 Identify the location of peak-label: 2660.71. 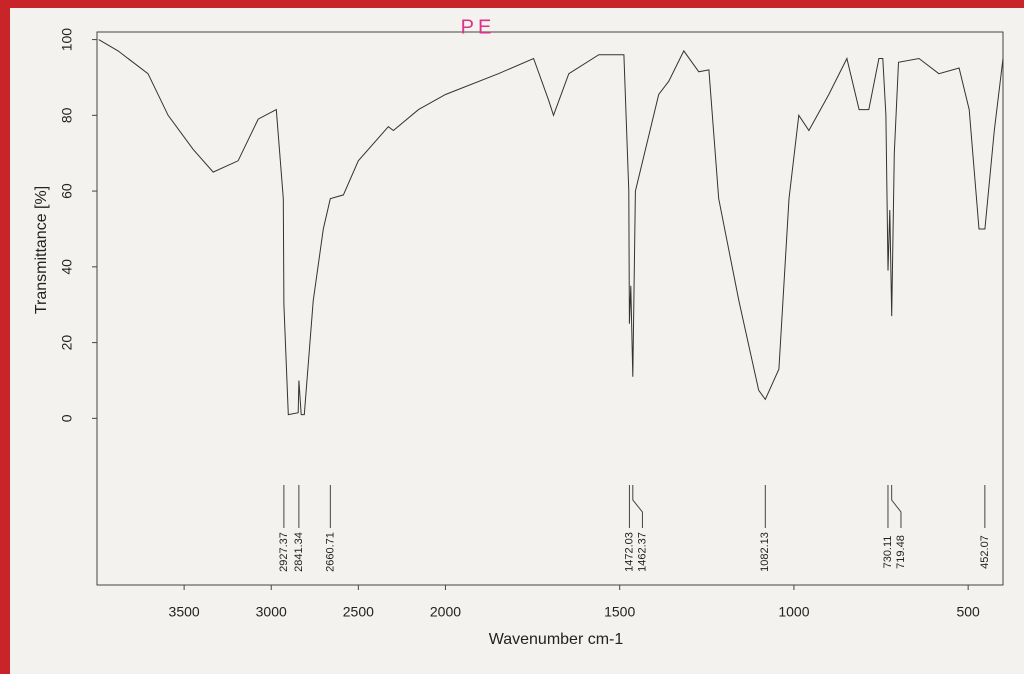
(330, 552).